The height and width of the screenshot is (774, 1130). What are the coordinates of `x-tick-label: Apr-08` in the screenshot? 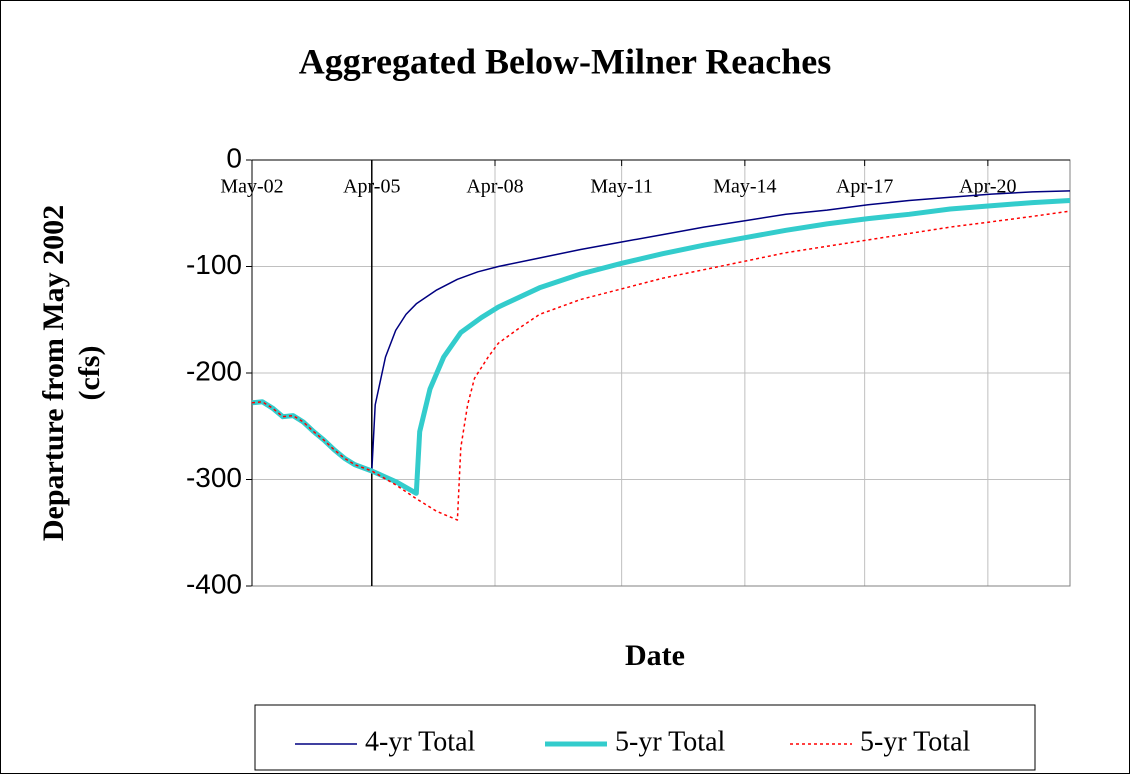 It's located at (494, 187).